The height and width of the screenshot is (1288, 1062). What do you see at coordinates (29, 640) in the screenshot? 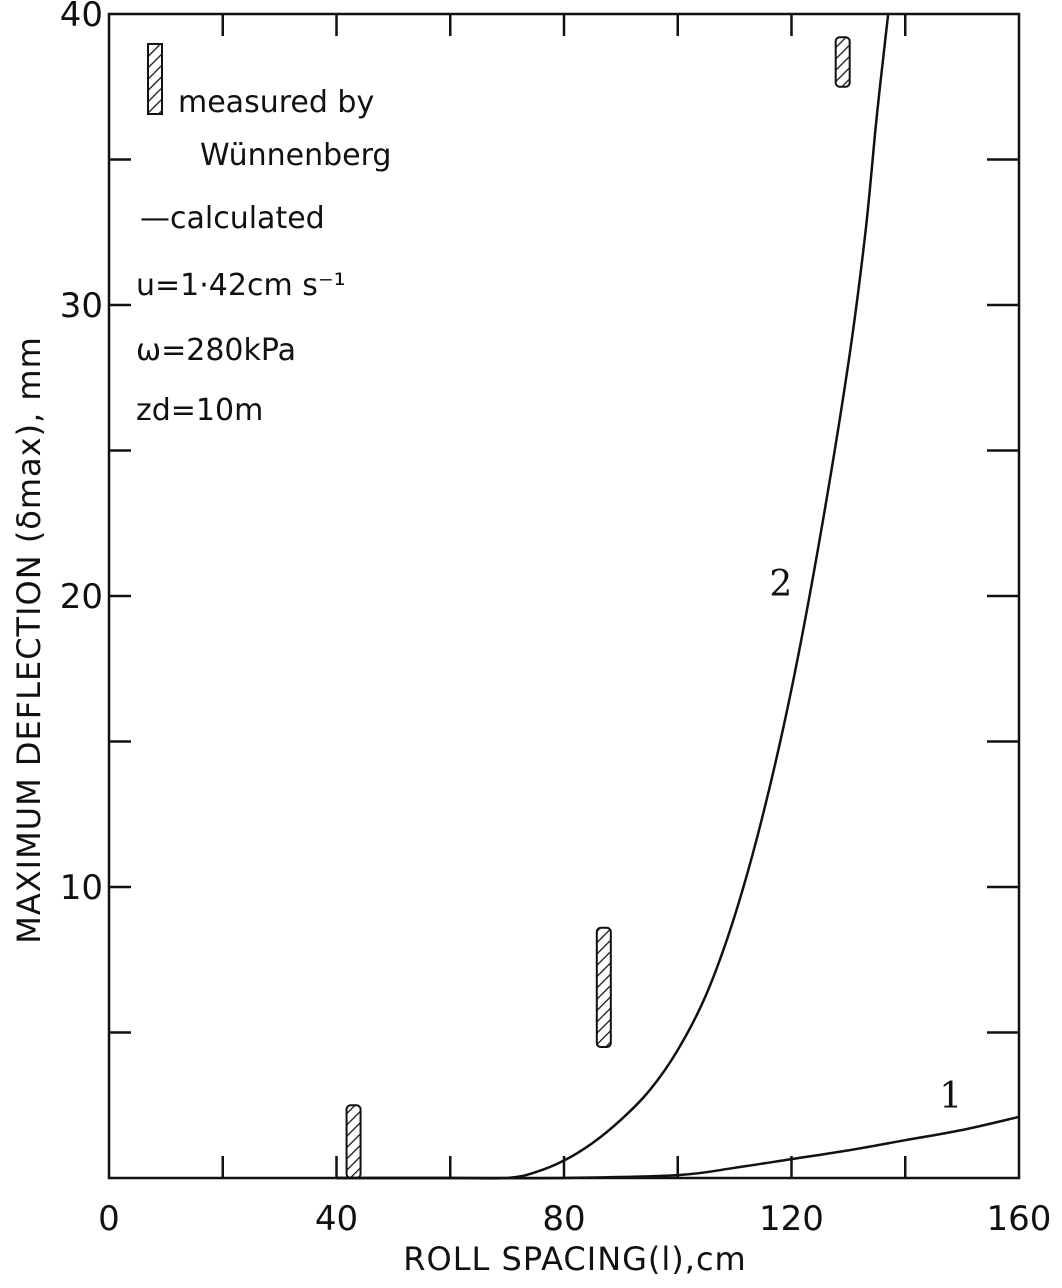
I see `y-axis-title: MAXIMUM DEFLECTION (δmax), mm` at bounding box center [29, 640].